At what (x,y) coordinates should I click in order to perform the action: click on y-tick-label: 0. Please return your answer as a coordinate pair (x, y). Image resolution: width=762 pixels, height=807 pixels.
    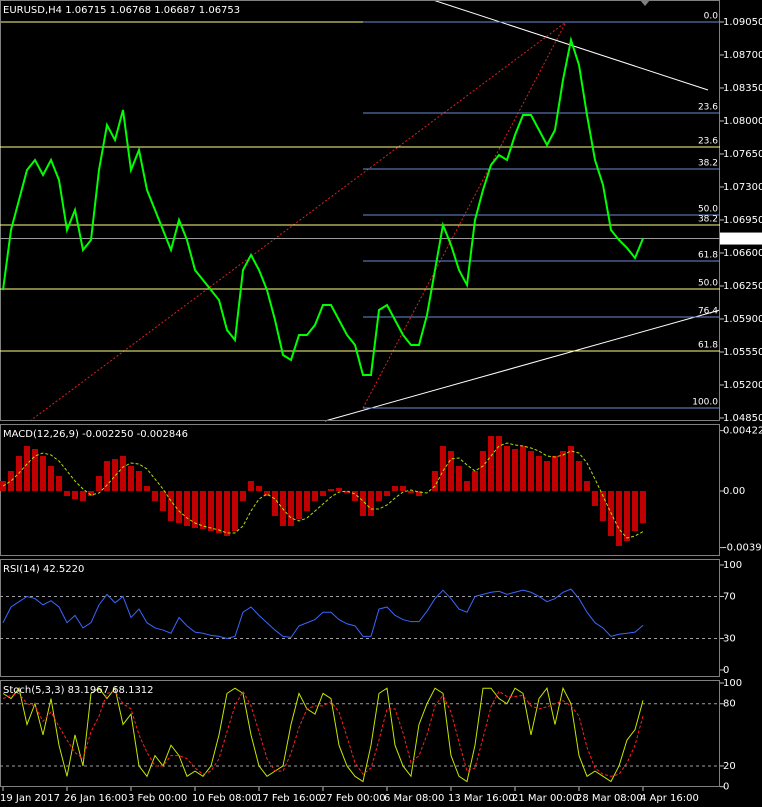
    Looking at the image, I should click on (726, 670).